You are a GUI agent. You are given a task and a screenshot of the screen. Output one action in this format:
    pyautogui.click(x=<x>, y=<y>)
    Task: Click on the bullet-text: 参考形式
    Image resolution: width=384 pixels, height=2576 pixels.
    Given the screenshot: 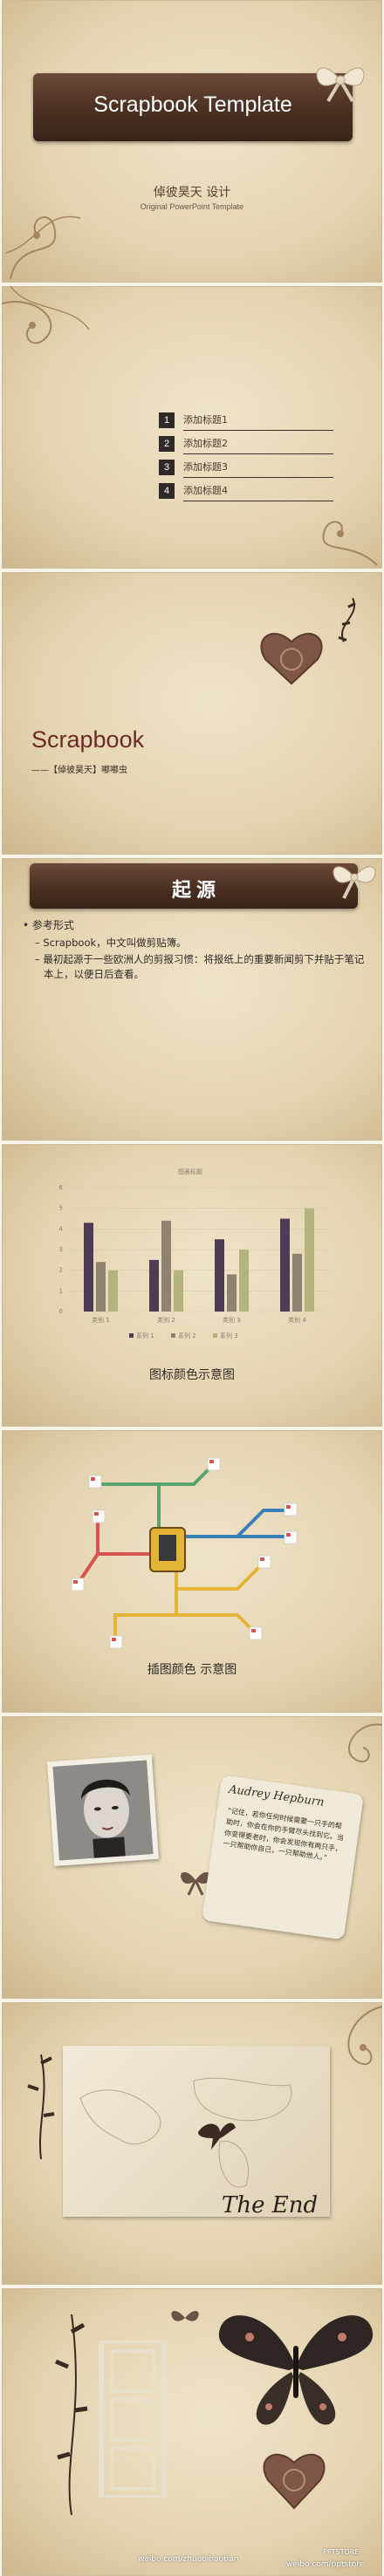 What is the action you would take?
    pyautogui.click(x=52, y=925)
    